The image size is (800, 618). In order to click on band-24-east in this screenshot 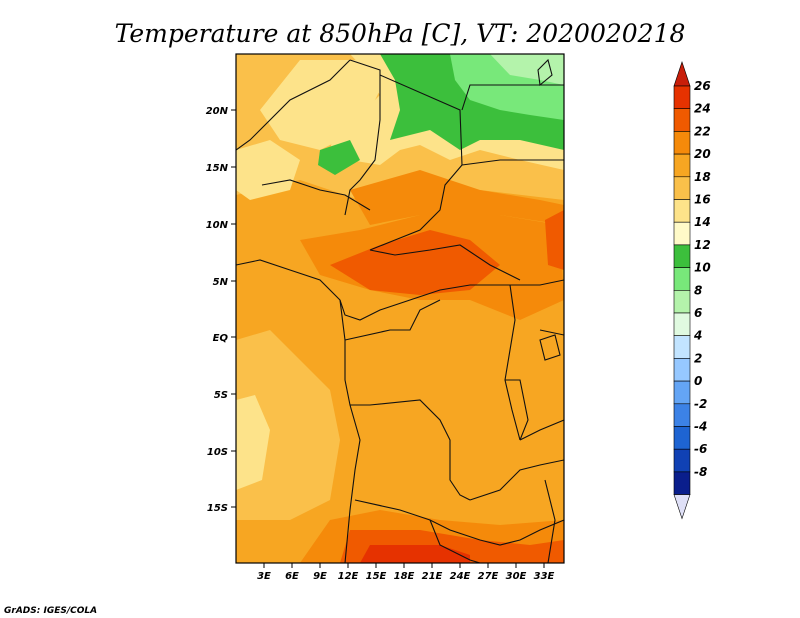, I will do `click(554, 240)`.